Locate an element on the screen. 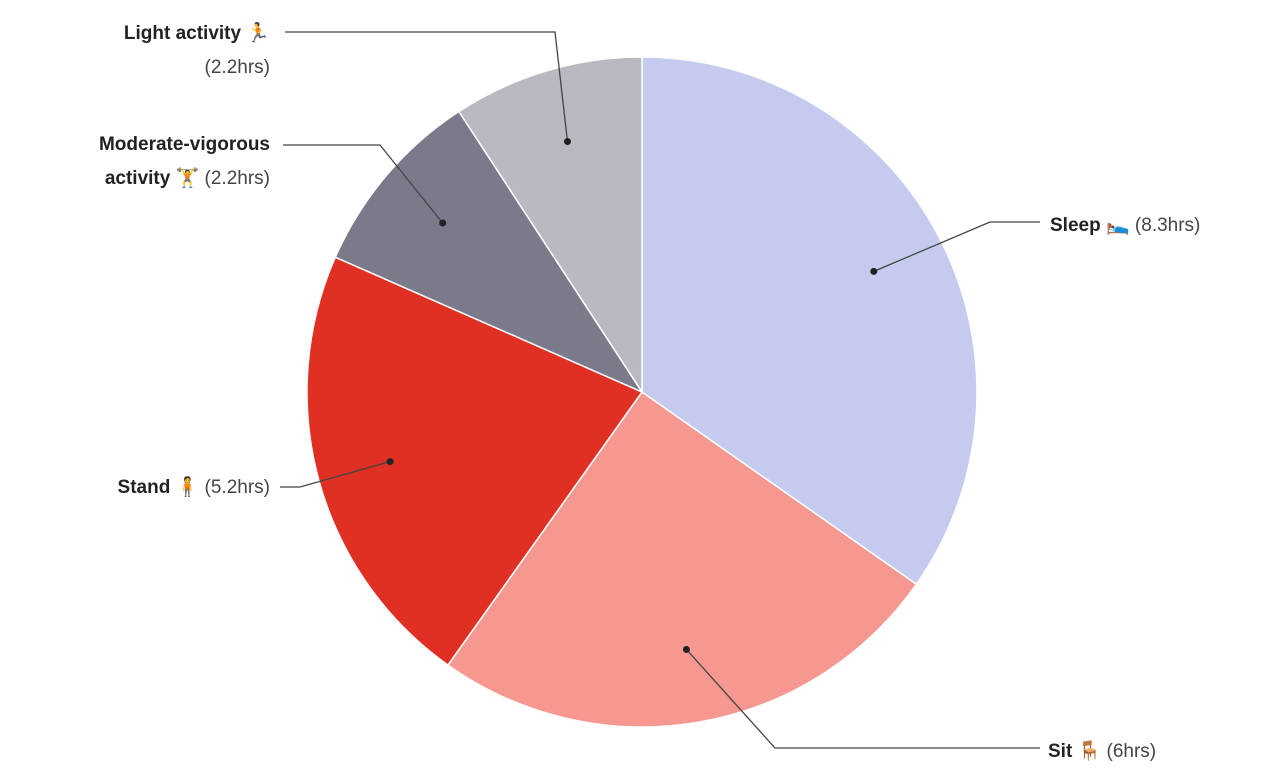 This screenshot has height=773, width=1280. slice-label: Light activity 🏃 (2.2hrs) is located at coordinates (162, 51).